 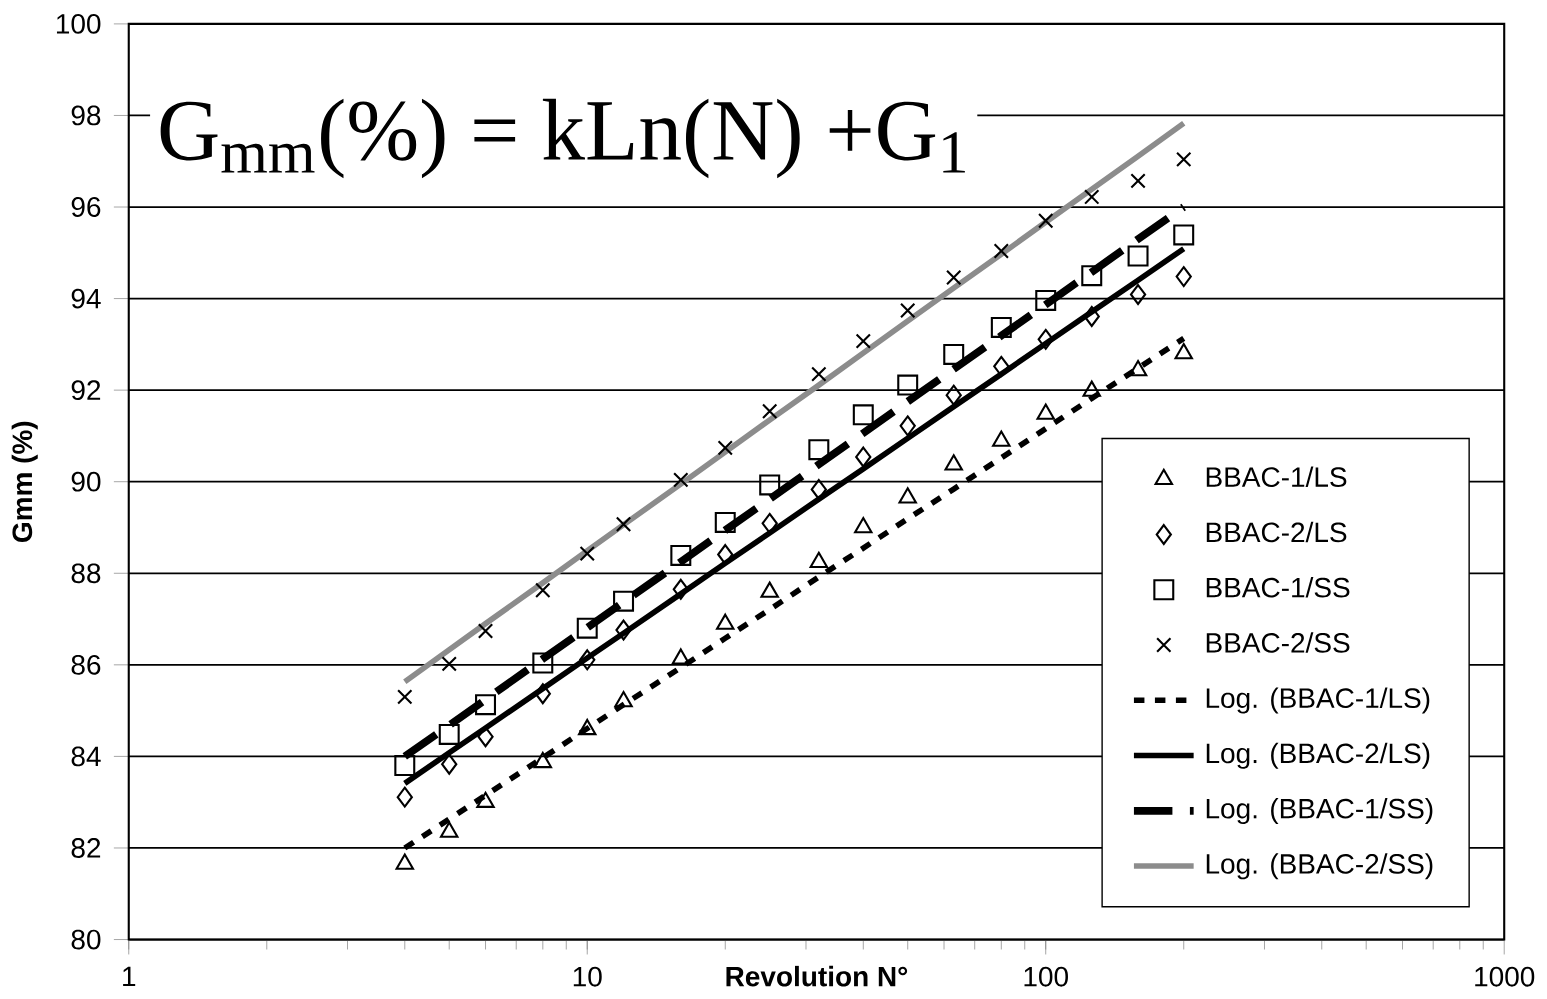 What do you see at coordinates (1278, 642) in the screenshot?
I see `legend-label: BBAC-2/SS` at bounding box center [1278, 642].